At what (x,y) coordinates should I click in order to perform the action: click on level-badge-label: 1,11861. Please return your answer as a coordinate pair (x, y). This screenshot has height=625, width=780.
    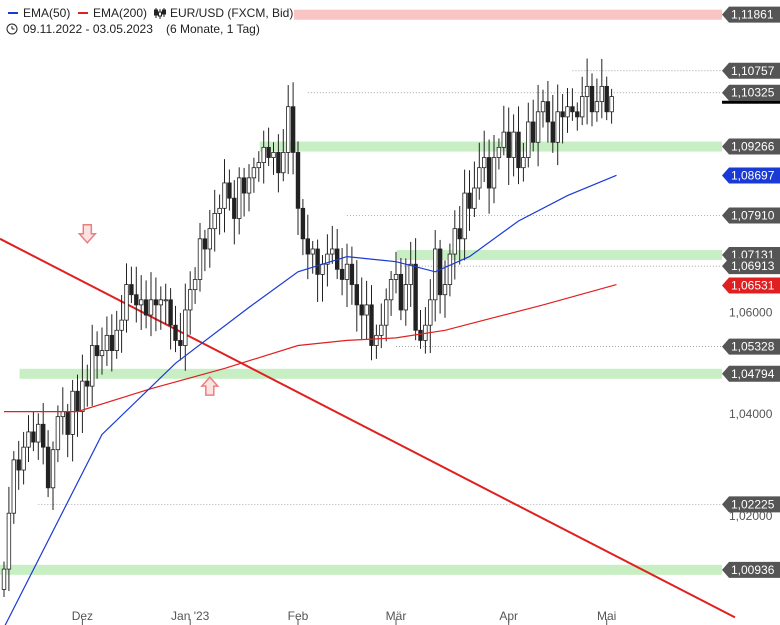
    Looking at the image, I should click on (752, 15).